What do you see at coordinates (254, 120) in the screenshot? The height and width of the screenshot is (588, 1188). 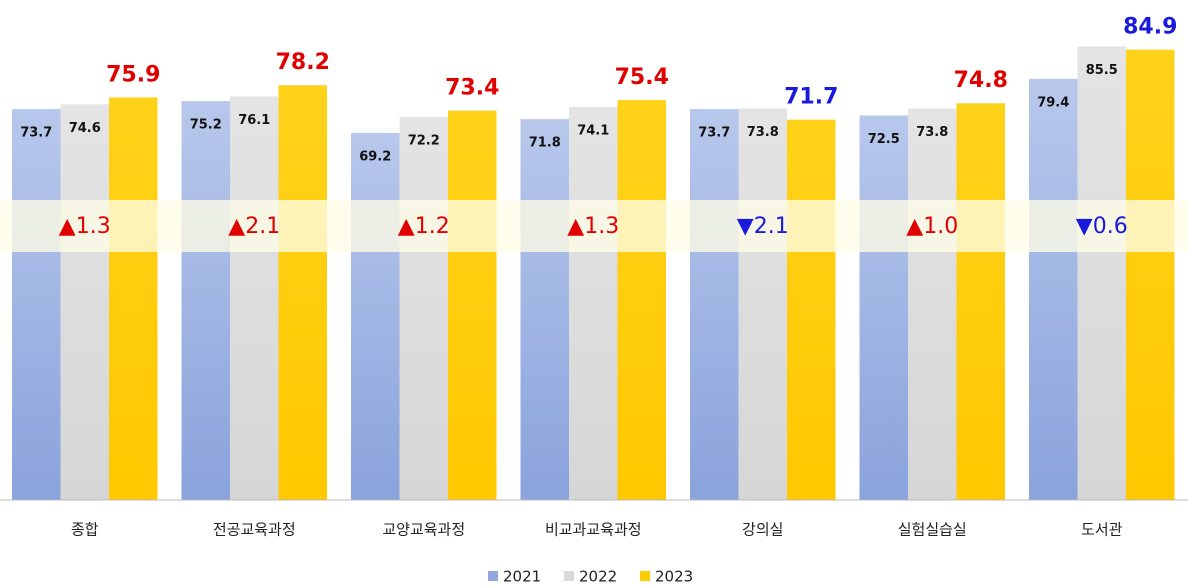 I see `value-label: 76.1` at bounding box center [254, 120].